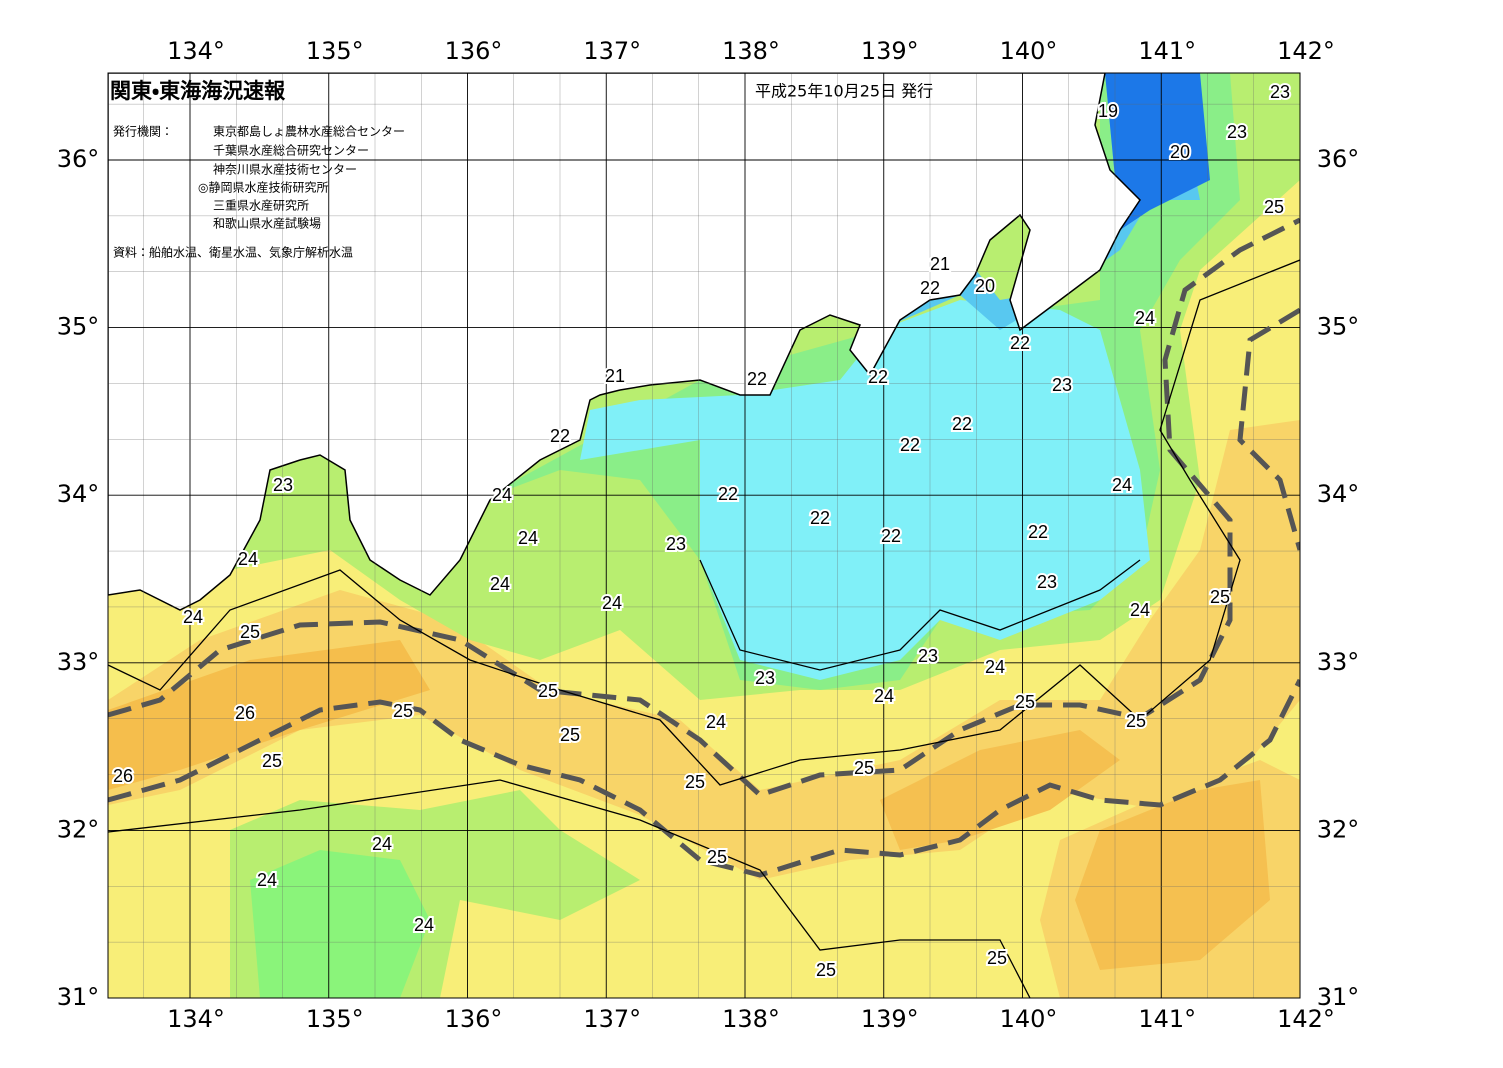  Describe the element at coordinates (1108, 111) in the screenshot. I see `isotherm-label: 19` at that location.